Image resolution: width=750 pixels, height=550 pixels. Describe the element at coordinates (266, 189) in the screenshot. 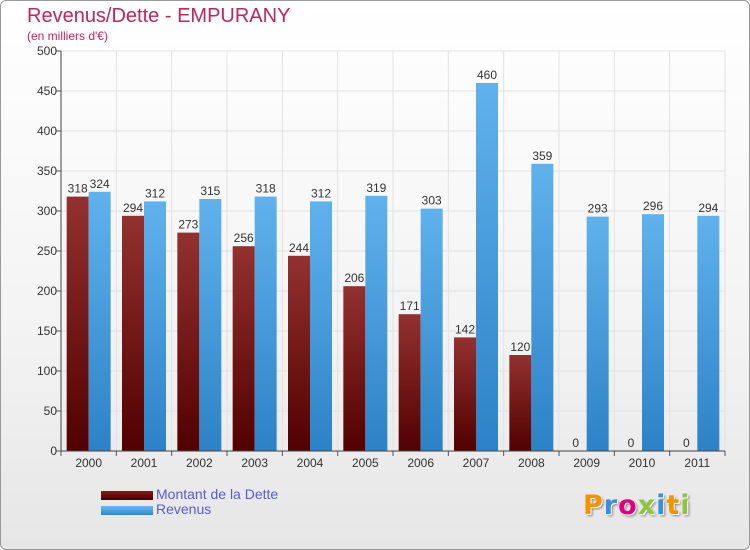

I see `data-label-revenue-2003: 318` at that location.